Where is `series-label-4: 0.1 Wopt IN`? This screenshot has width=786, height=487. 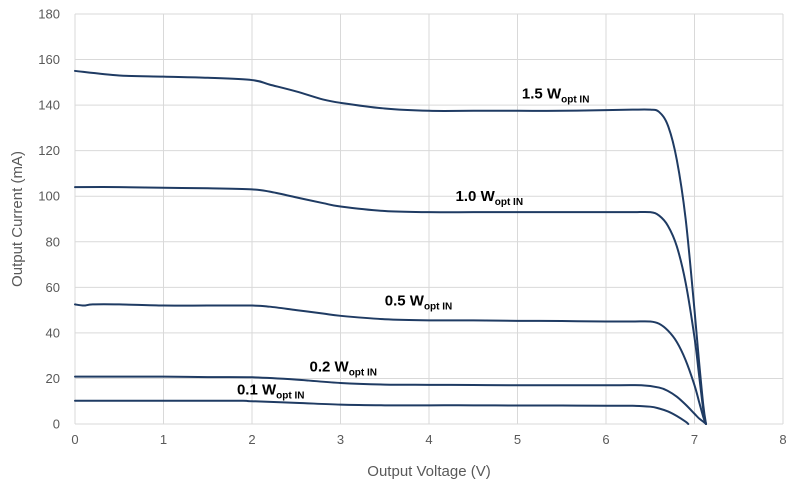
series-label-4: 0.1 Wopt IN is located at coordinates (271, 391).